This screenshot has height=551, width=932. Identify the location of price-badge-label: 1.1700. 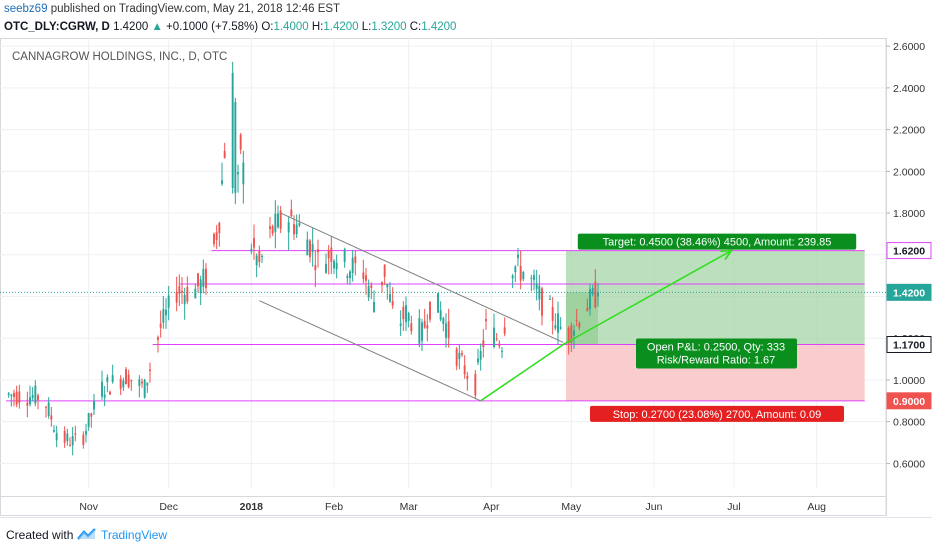
(909, 345).